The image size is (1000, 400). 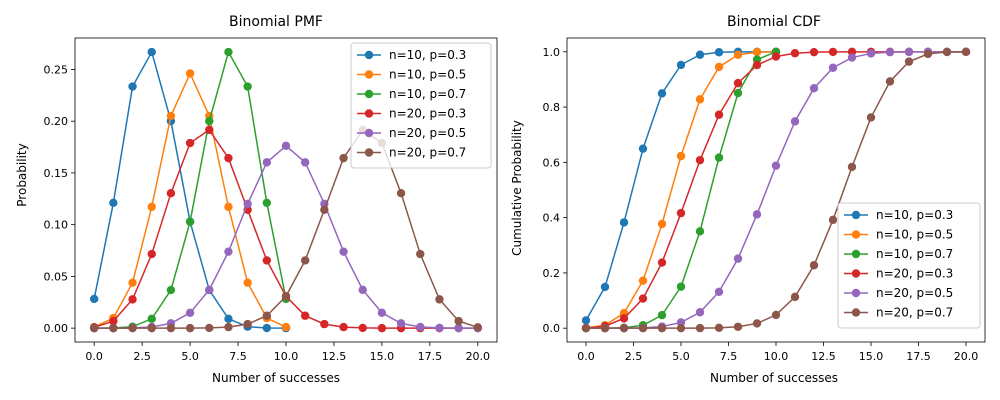 What do you see at coordinates (276, 378) in the screenshot?
I see `pmf-xlabel: Number of successes` at bounding box center [276, 378].